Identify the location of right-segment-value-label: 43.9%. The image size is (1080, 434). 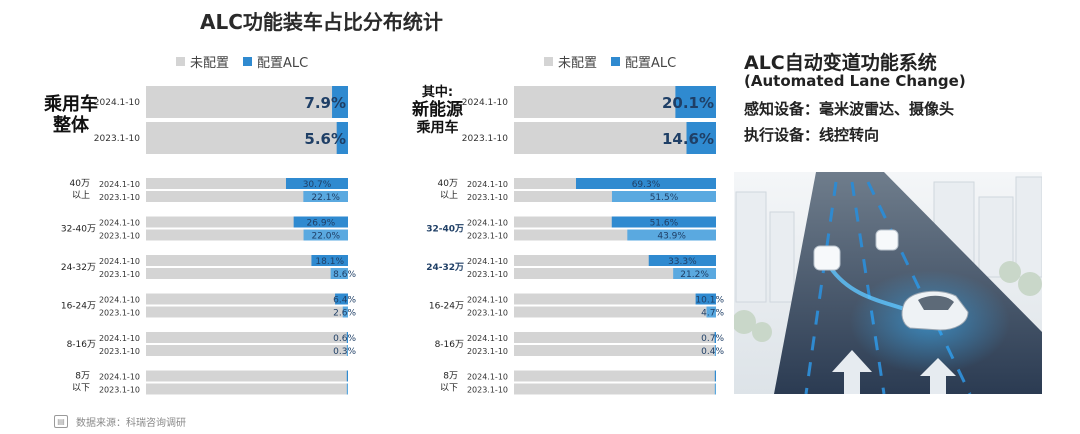
(671, 237).